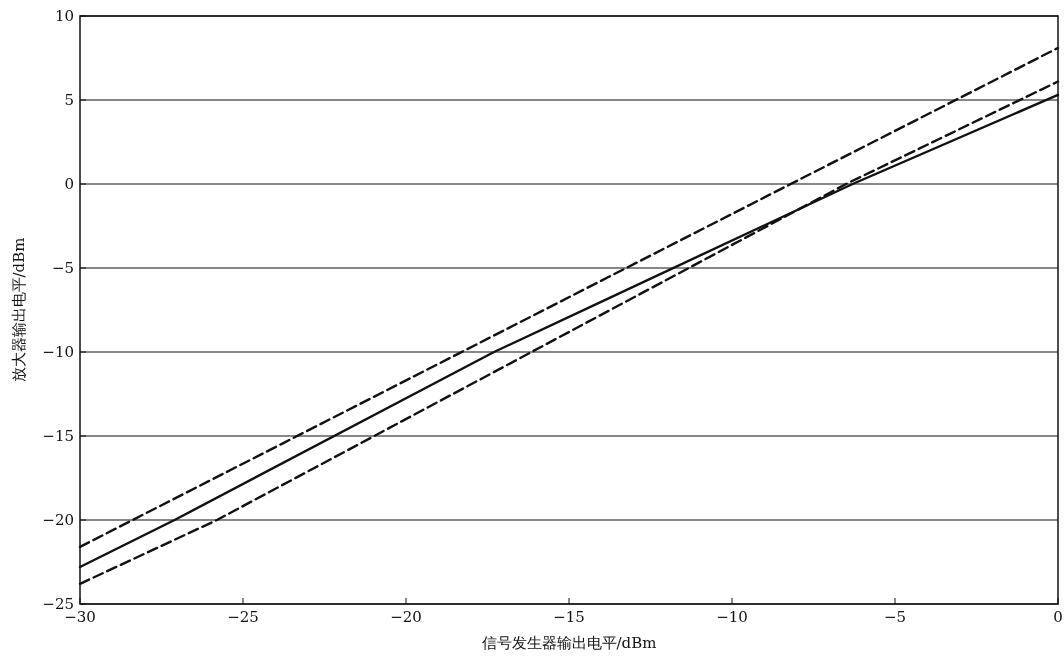 The height and width of the screenshot is (658, 1064). Describe the element at coordinates (62, 268) in the screenshot. I see `y-tick-label: −5` at that location.